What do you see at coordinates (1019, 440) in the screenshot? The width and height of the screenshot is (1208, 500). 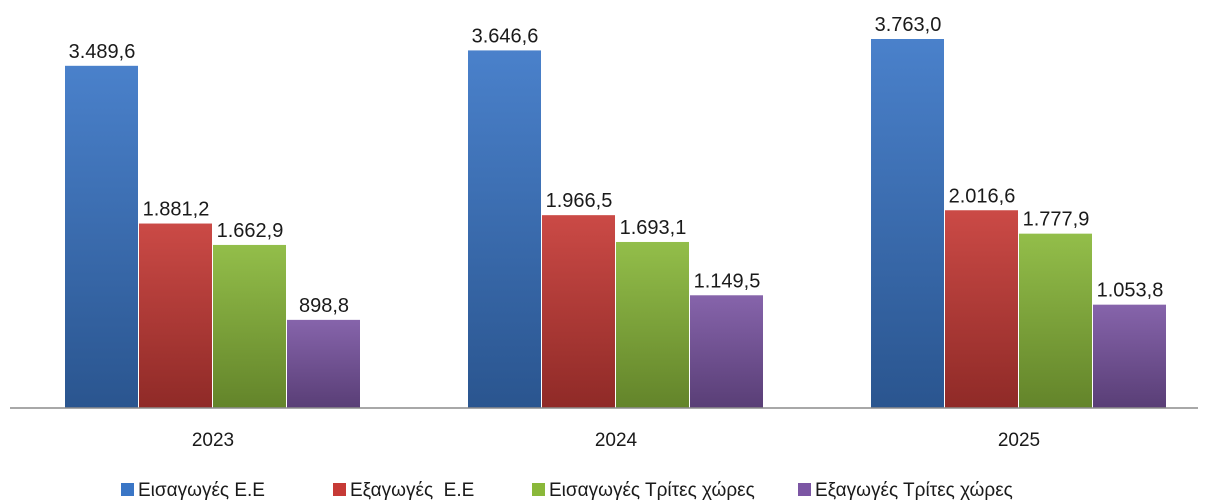 I see `x-tick-label-2025: 2025` at bounding box center [1019, 440].